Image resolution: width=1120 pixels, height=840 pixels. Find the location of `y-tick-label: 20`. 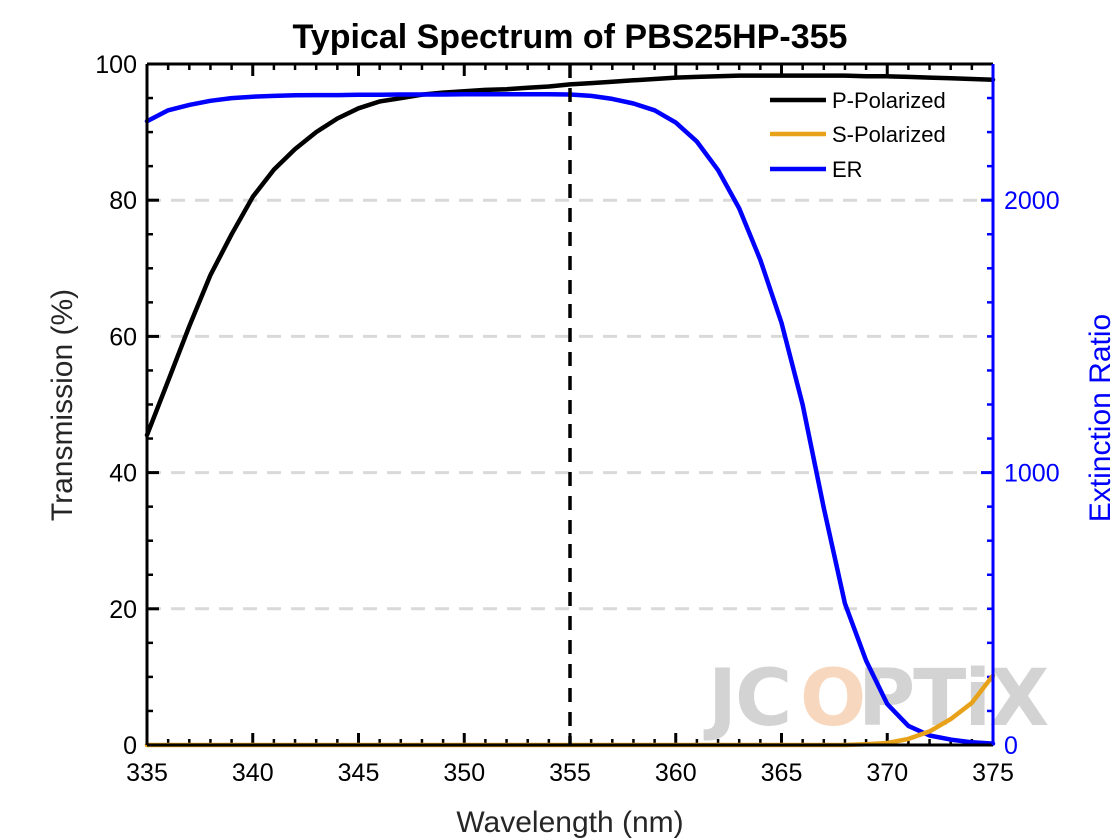

y-tick-label: 20 is located at coordinates (123, 610).